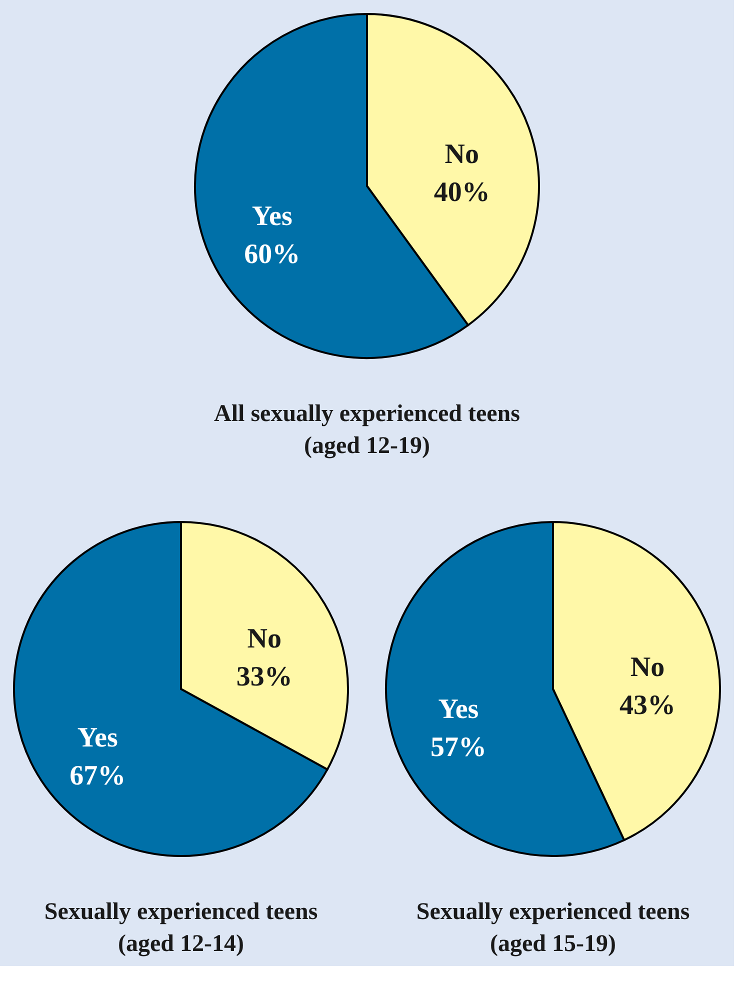 The height and width of the screenshot is (998, 746). Describe the element at coordinates (462, 192) in the screenshot. I see `data-label: 40%` at that location.